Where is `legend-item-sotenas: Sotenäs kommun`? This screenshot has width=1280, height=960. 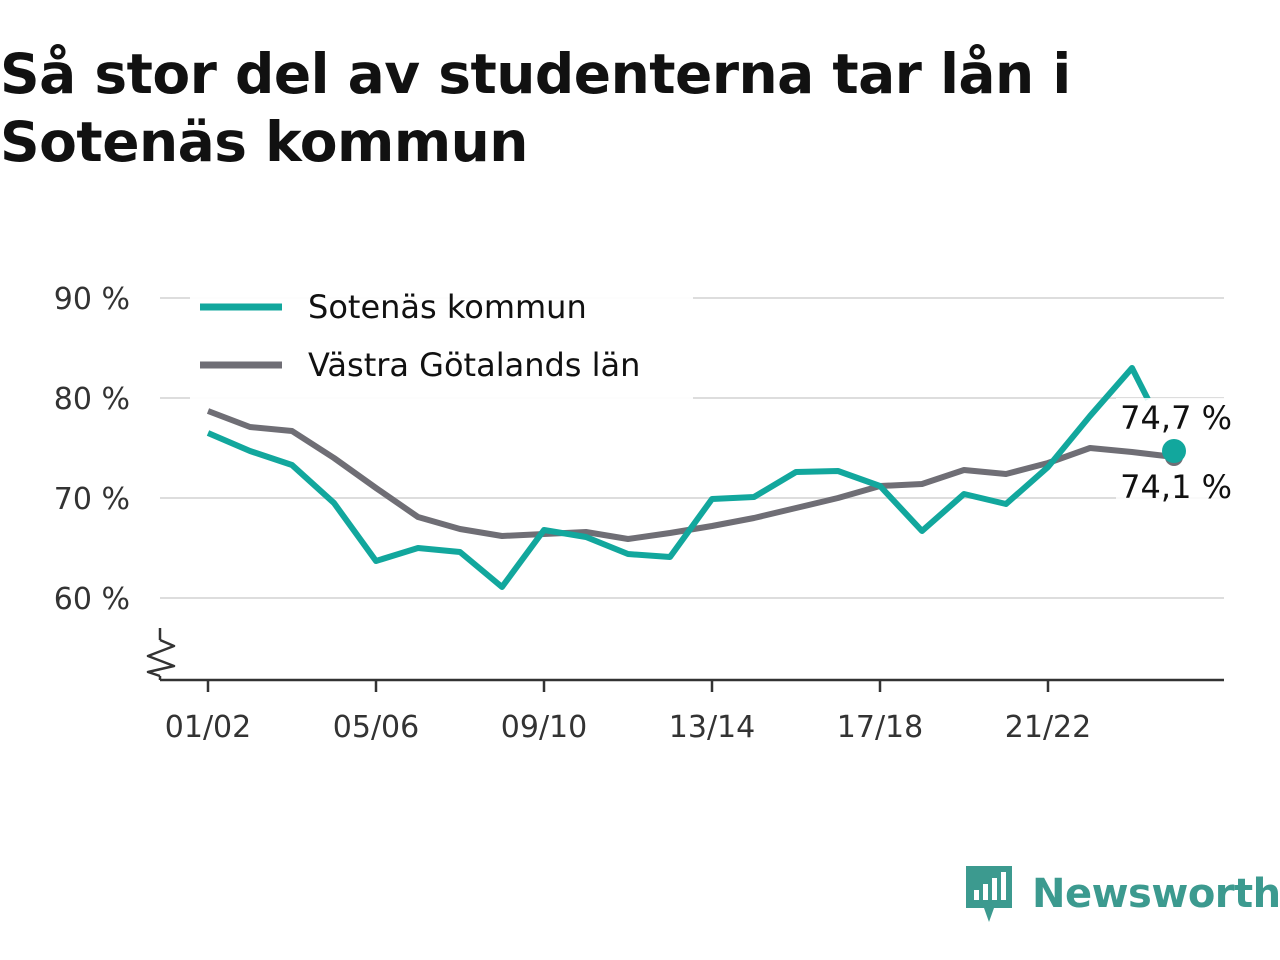
legend-item-sotenas: Sotenäs kommun is located at coordinates (447, 307).